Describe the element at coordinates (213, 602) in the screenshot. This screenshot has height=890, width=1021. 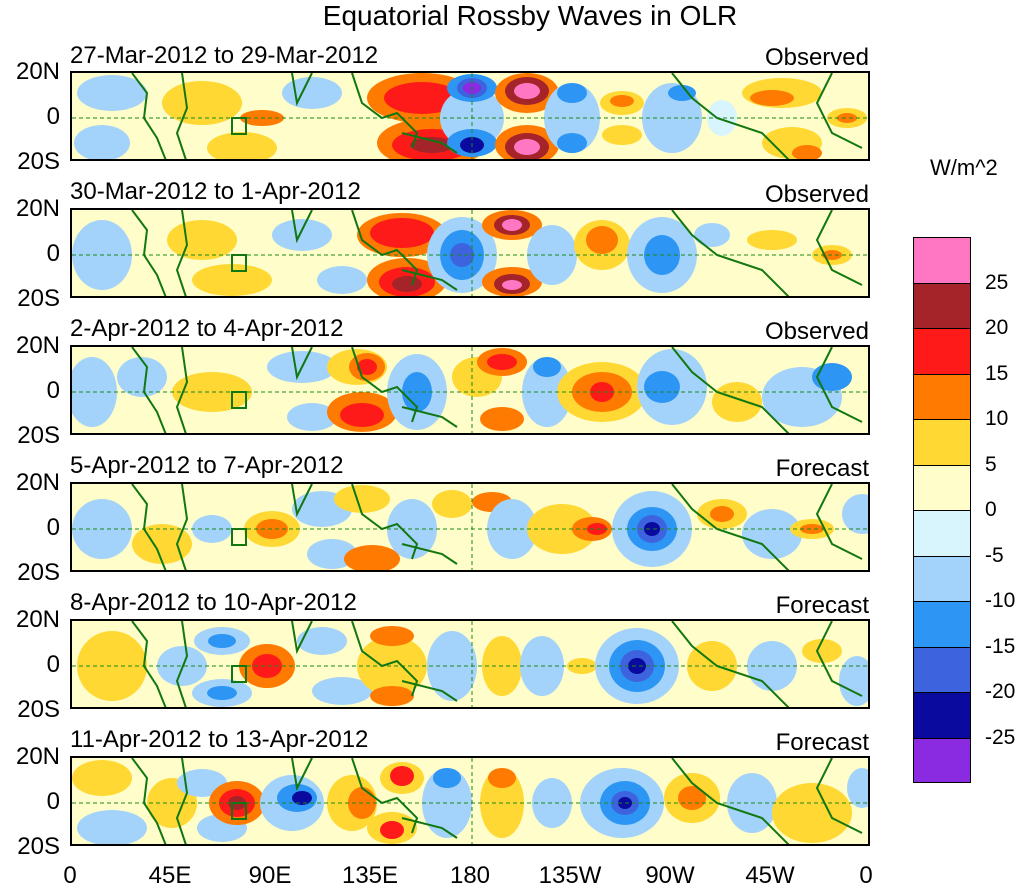
I see `panel-5-title: 8-Apr-2012 to 10-Apr-2012` at that location.